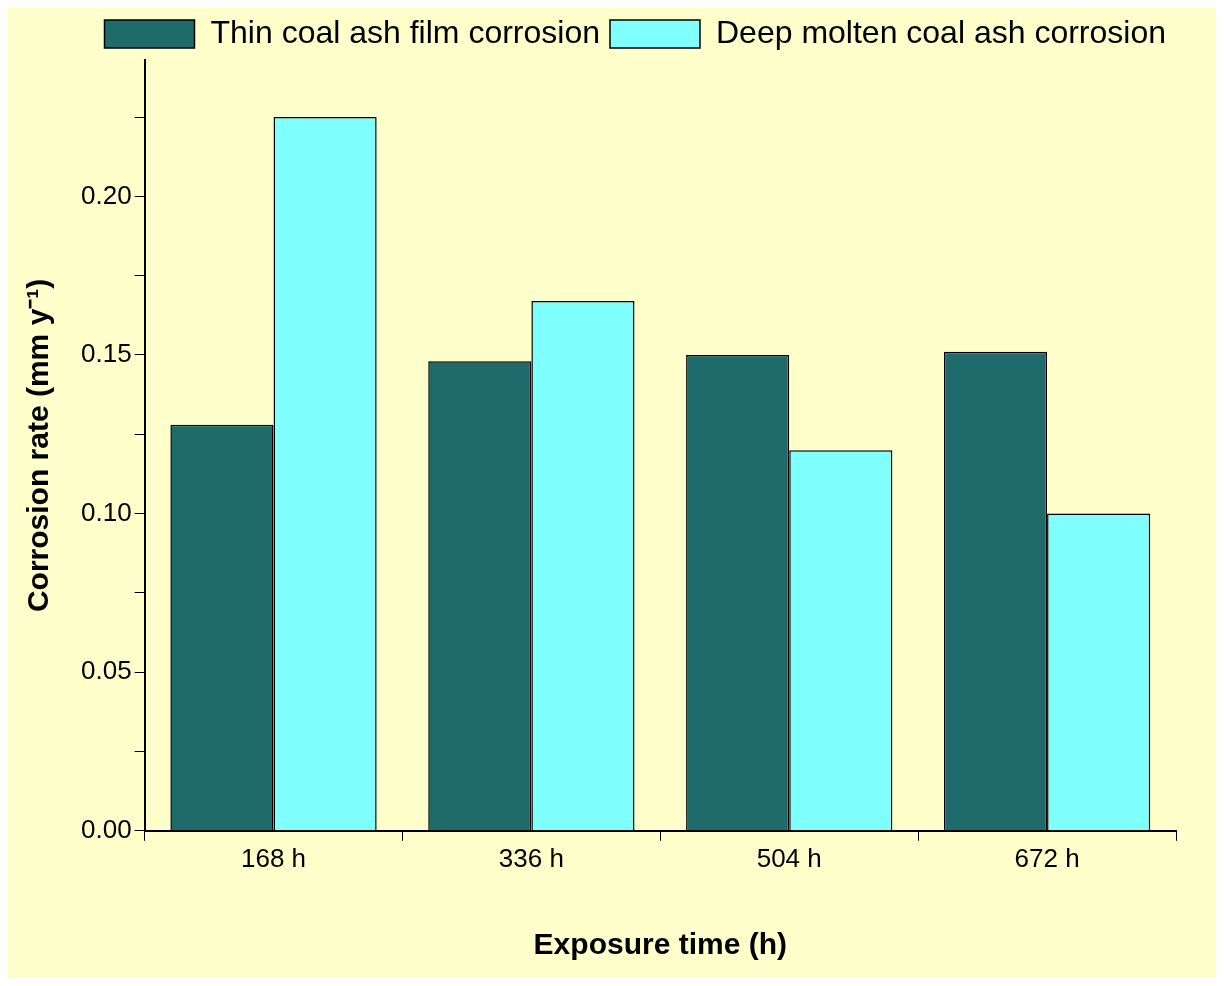  What do you see at coordinates (940, 31) in the screenshot?
I see `legend-label: Deep molten coal ash corrosion` at bounding box center [940, 31].